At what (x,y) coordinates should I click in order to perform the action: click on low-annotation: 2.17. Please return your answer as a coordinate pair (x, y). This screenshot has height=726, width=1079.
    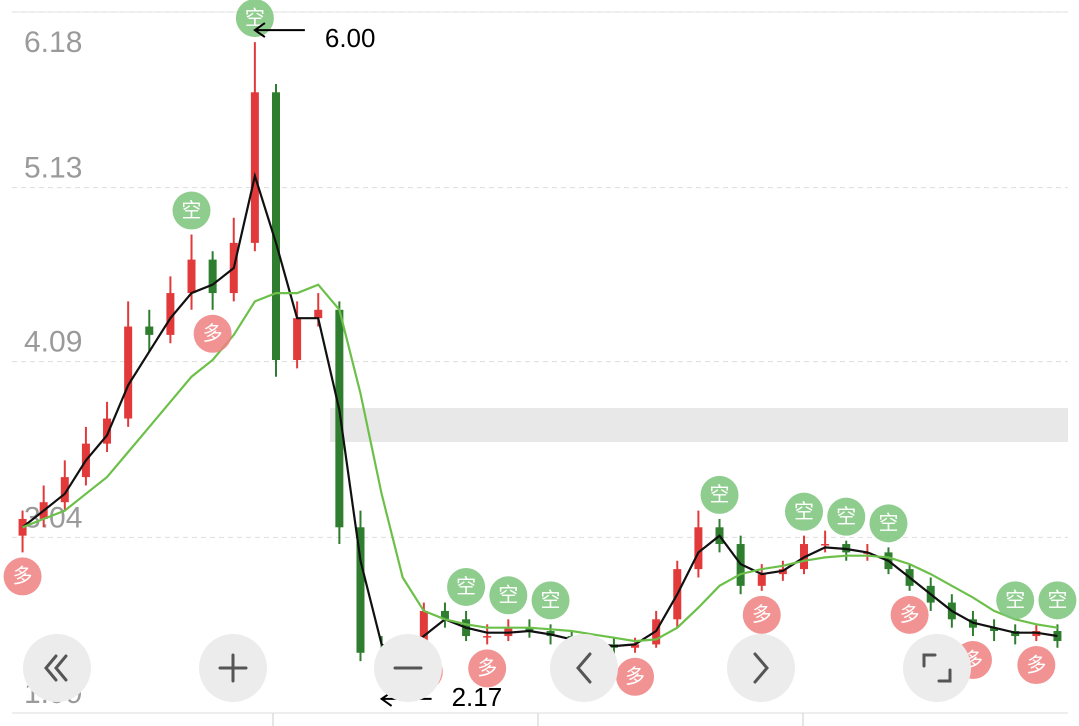
    Looking at the image, I should click on (477, 697).